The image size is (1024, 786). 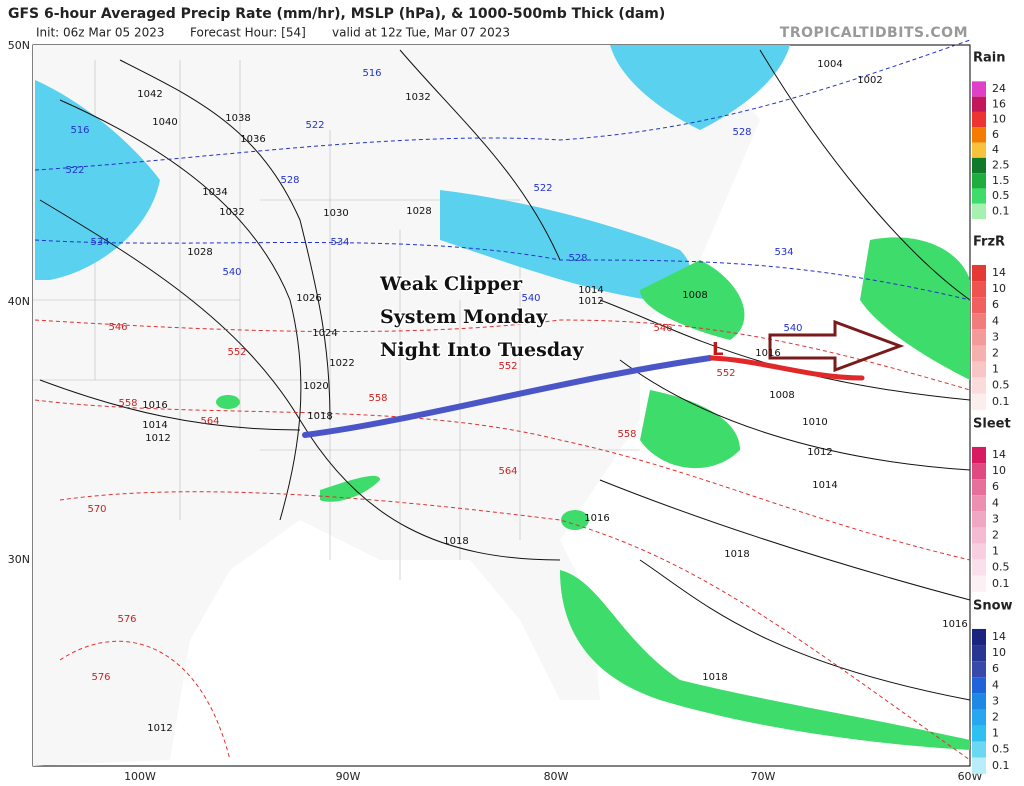 What do you see at coordinates (814, 422) in the screenshot?
I see `pressure-label: 1010` at bounding box center [814, 422].